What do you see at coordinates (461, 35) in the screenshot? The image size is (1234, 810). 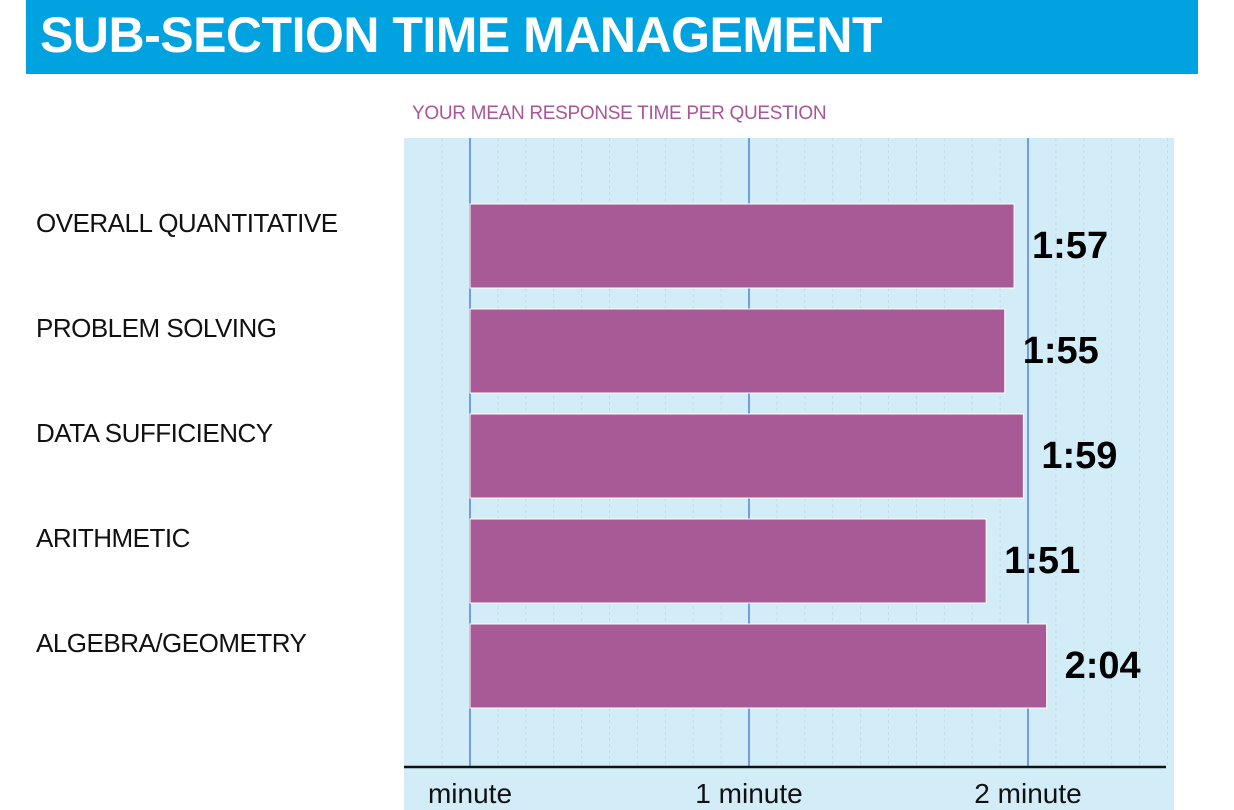 I see `page-title: SUB-SECTION TIME MANAGEMENT` at bounding box center [461, 35].